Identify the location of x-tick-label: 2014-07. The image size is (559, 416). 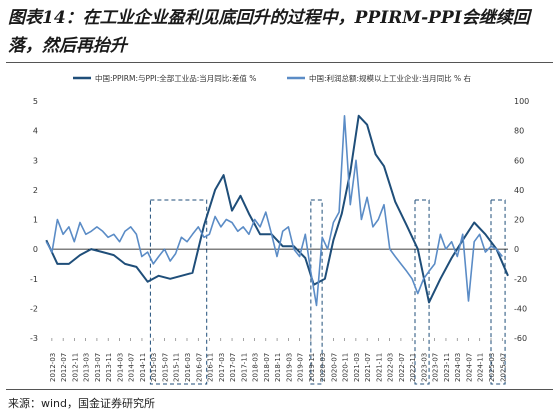
(132, 367).